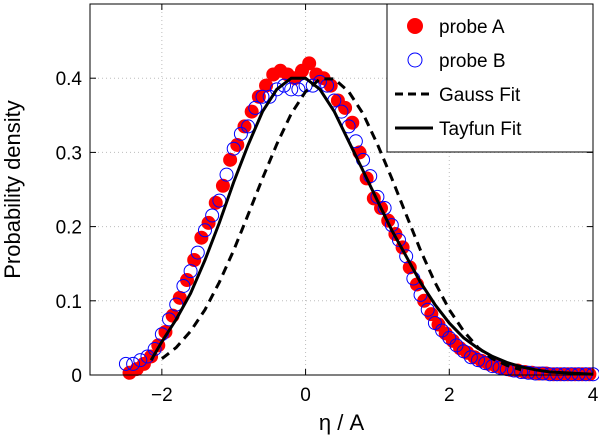  I want to click on legend-item: probe B, so click(456, 61).